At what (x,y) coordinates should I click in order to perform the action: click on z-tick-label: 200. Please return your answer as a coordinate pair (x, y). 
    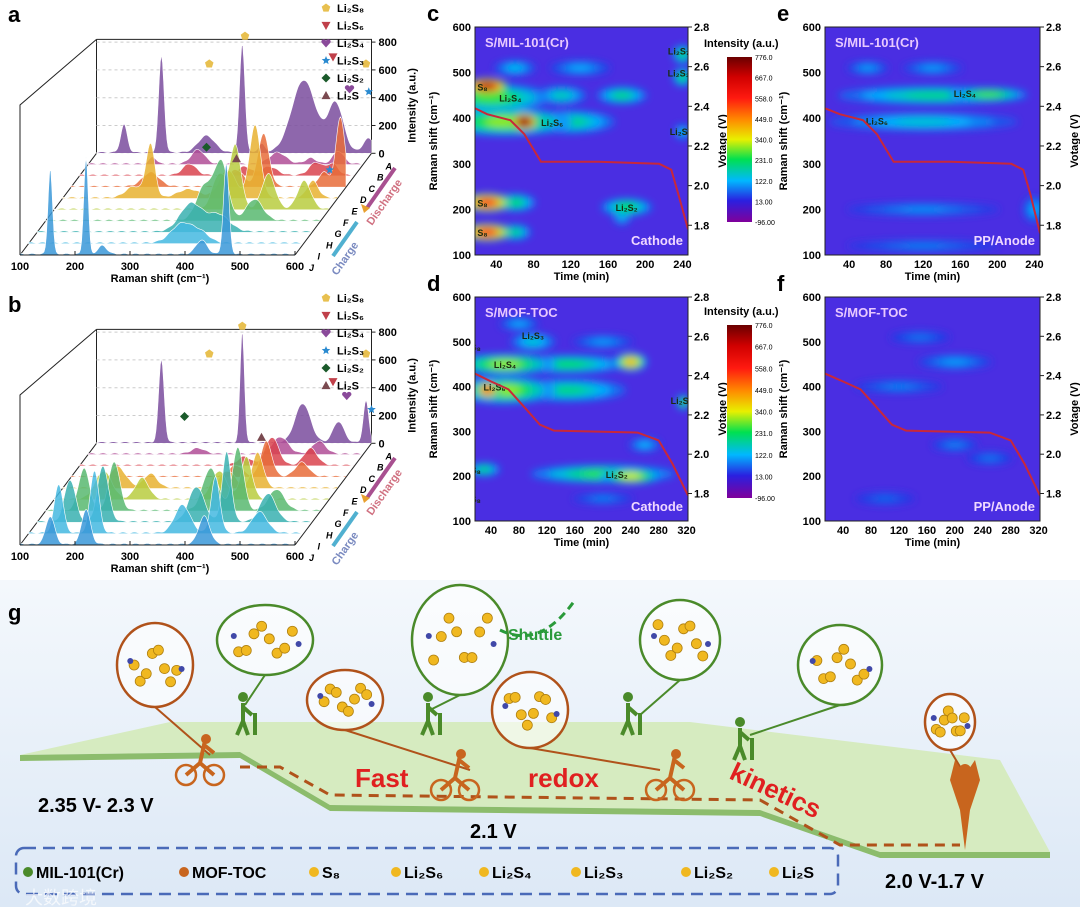
    Looking at the image, I should click on (388, 417).